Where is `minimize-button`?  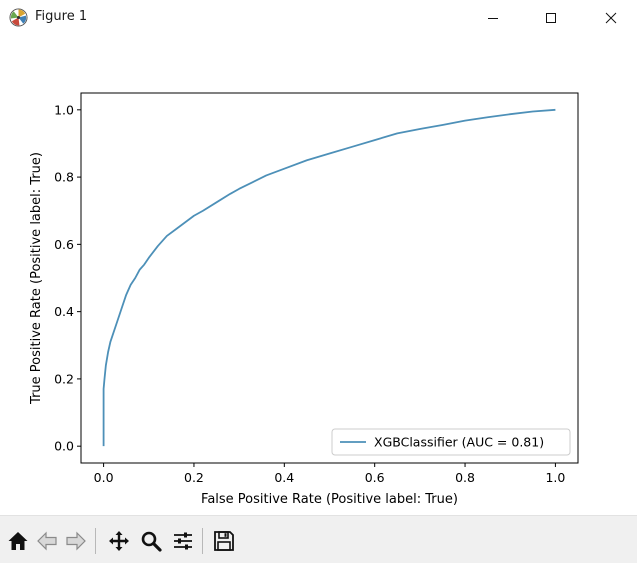 minimize-button is located at coordinates (493, 18).